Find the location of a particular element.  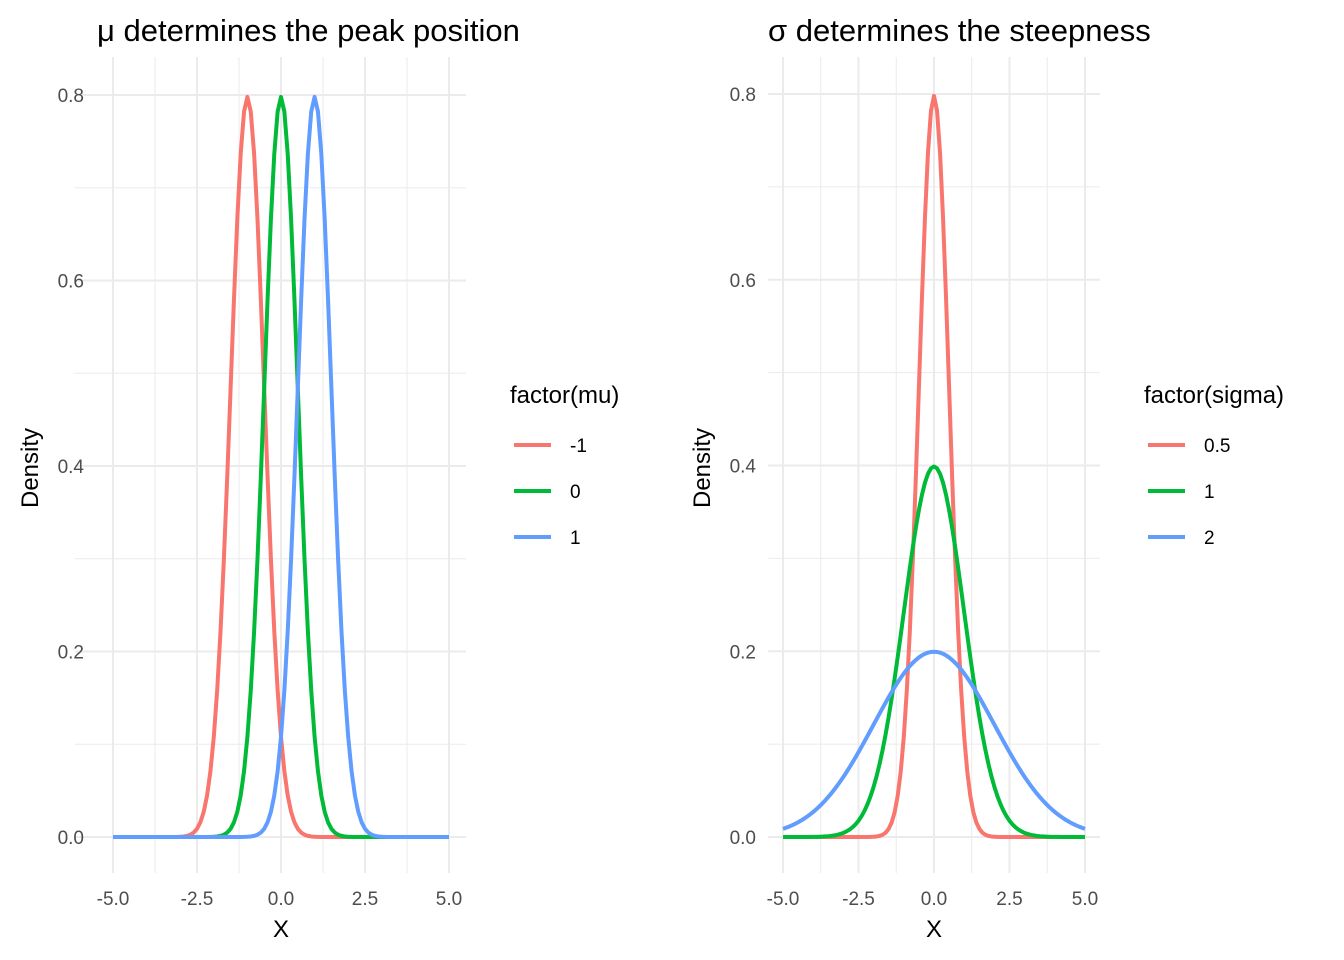

legend-item: -1 is located at coordinates (550, 446).